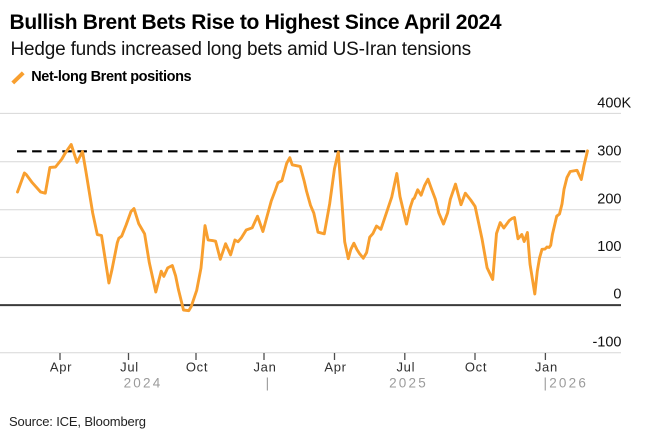 This screenshot has height=441, width=647. I want to click on svg-text: K, so click(627, 104).